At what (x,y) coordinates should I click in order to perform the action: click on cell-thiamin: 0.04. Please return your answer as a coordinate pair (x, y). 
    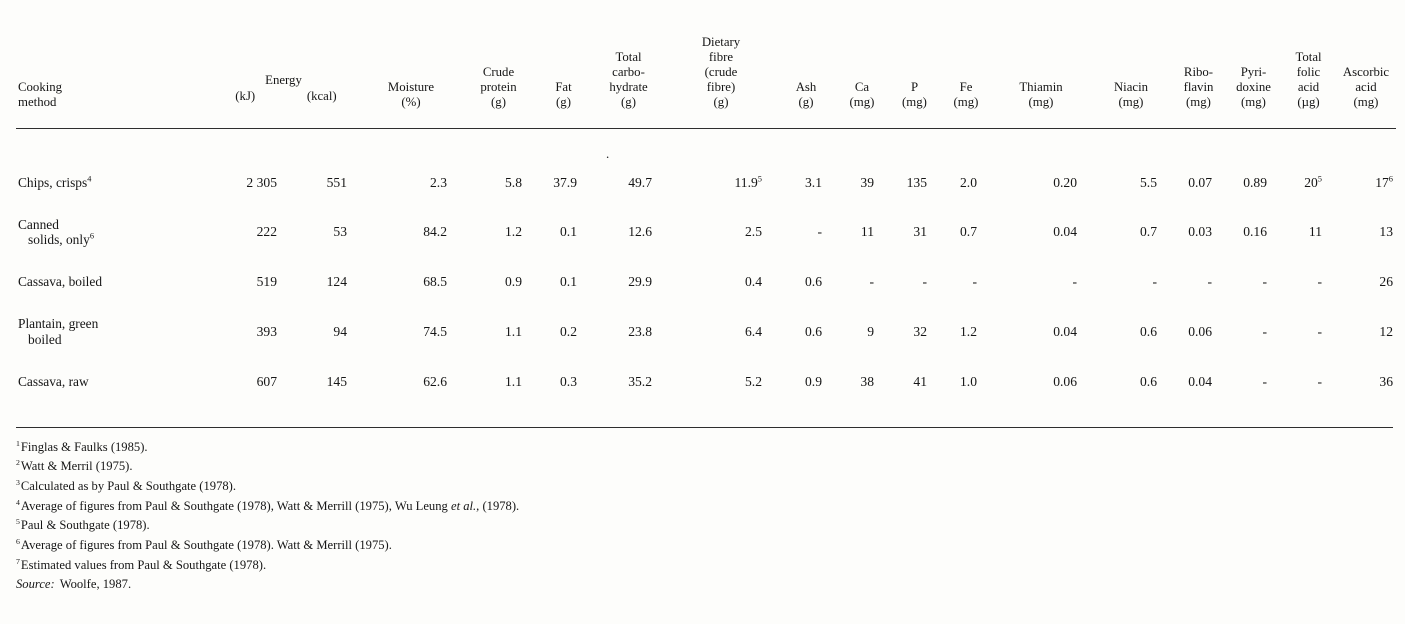
    Looking at the image, I should click on (1065, 232).